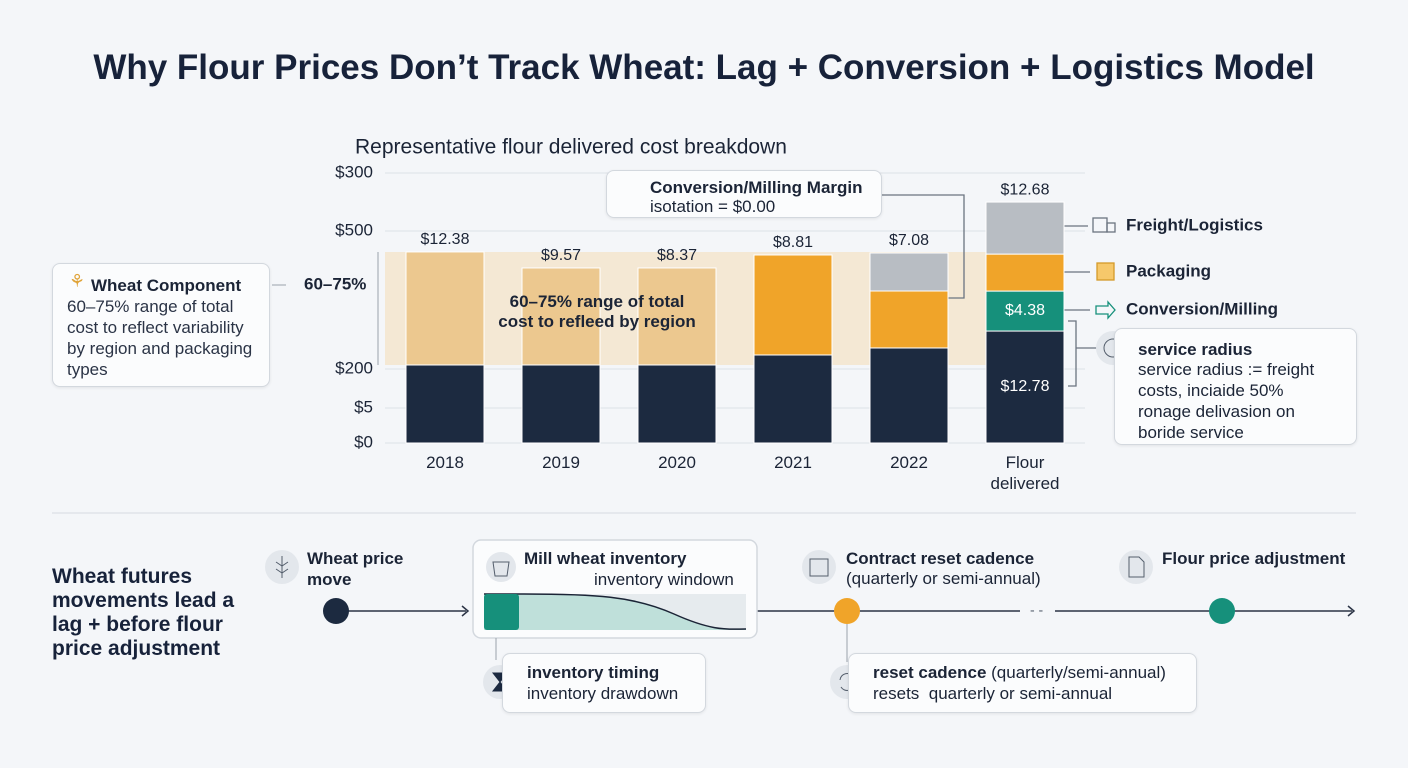 The image size is (1408, 768). What do you see at coordinates (940, 558) in the screenshot?
I see `step-title: Contract reset cadence` at bounding box center [940, 558].